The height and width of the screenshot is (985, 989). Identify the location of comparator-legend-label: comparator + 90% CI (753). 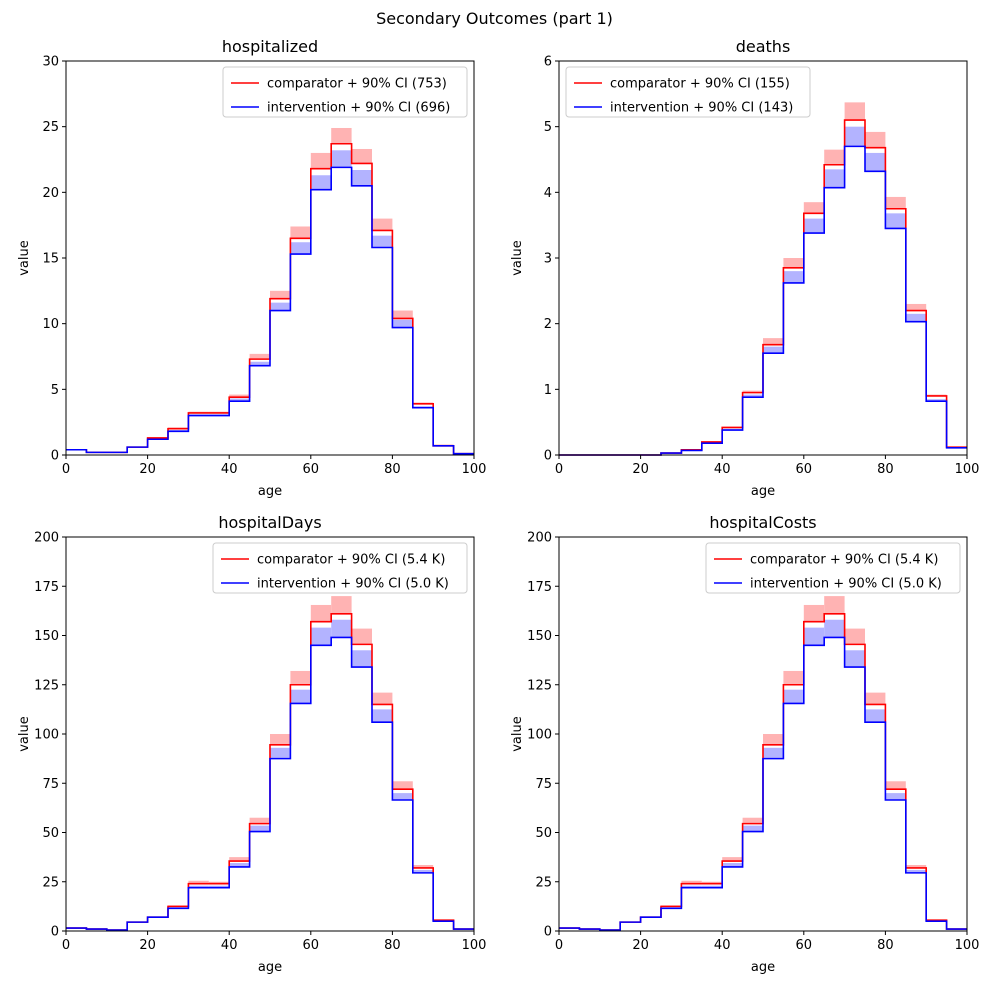
(357, 84).